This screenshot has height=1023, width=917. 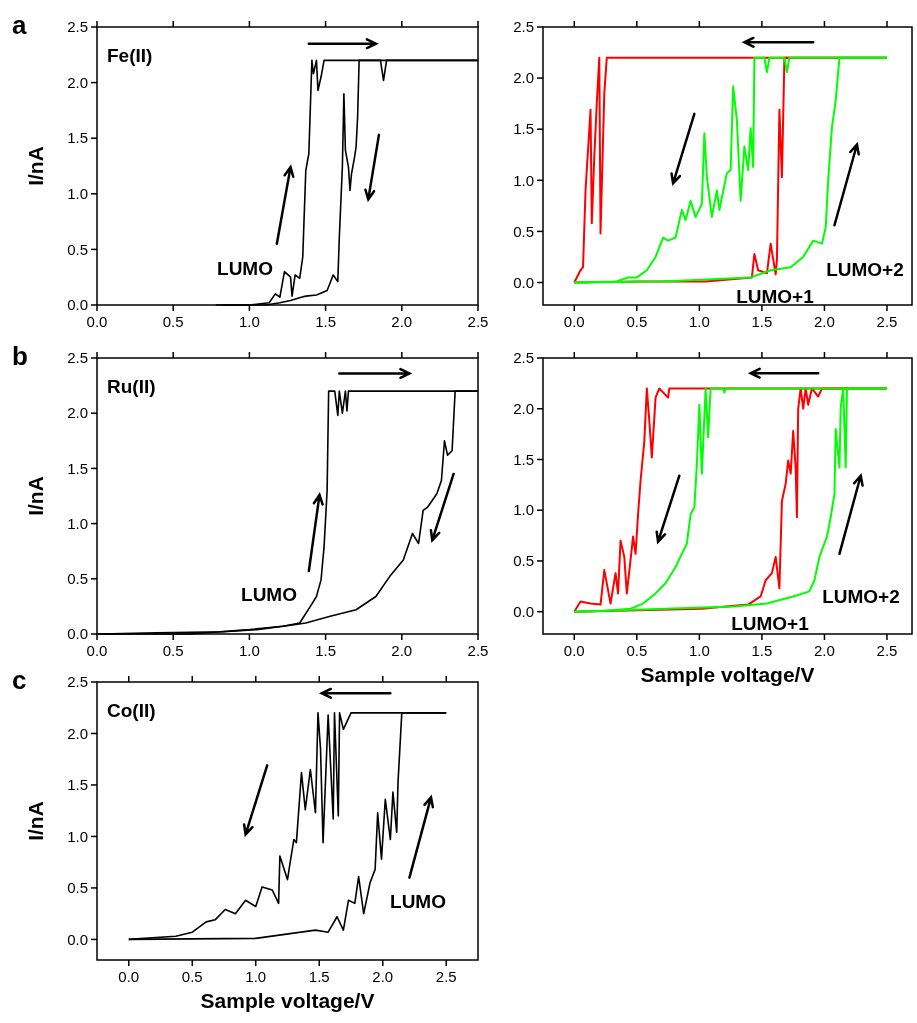 What do you see at coordinates (19, 25) in the screenshot?
I see `text: a` at bounding box center [19, 25].